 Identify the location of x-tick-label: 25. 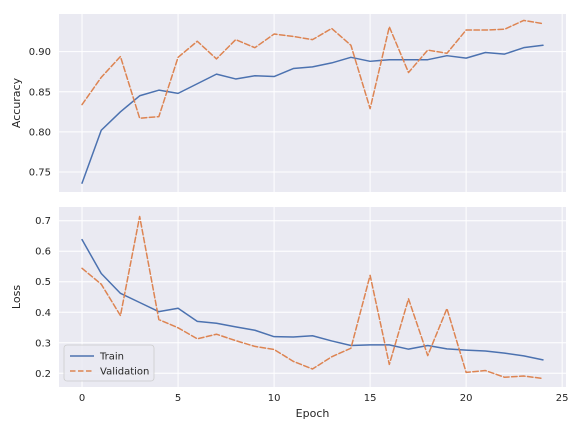
(562, 398).